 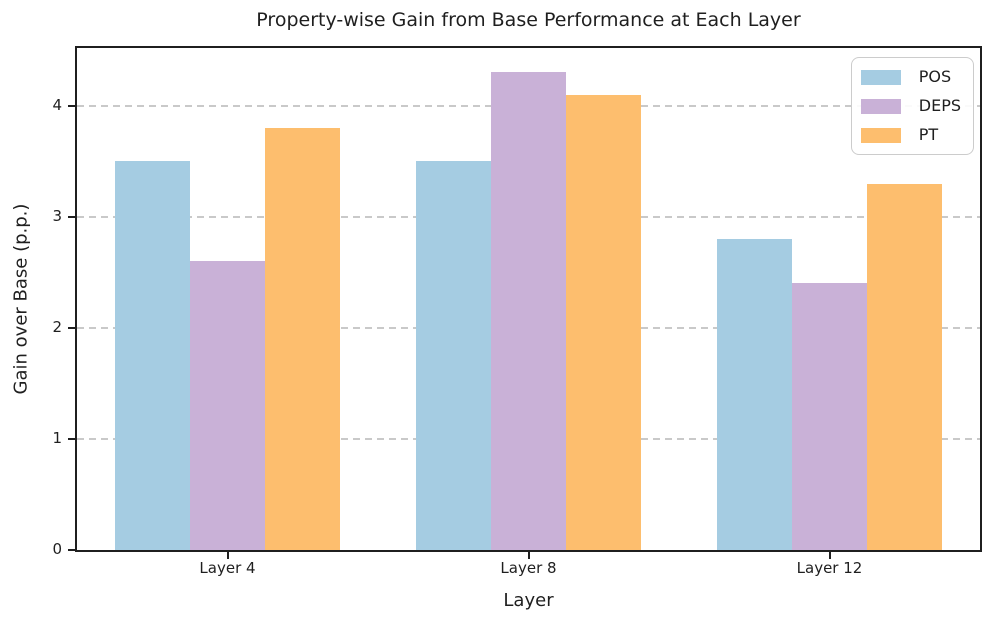 I want to click on legend-swatch-pos, so click(x=880, y=77).